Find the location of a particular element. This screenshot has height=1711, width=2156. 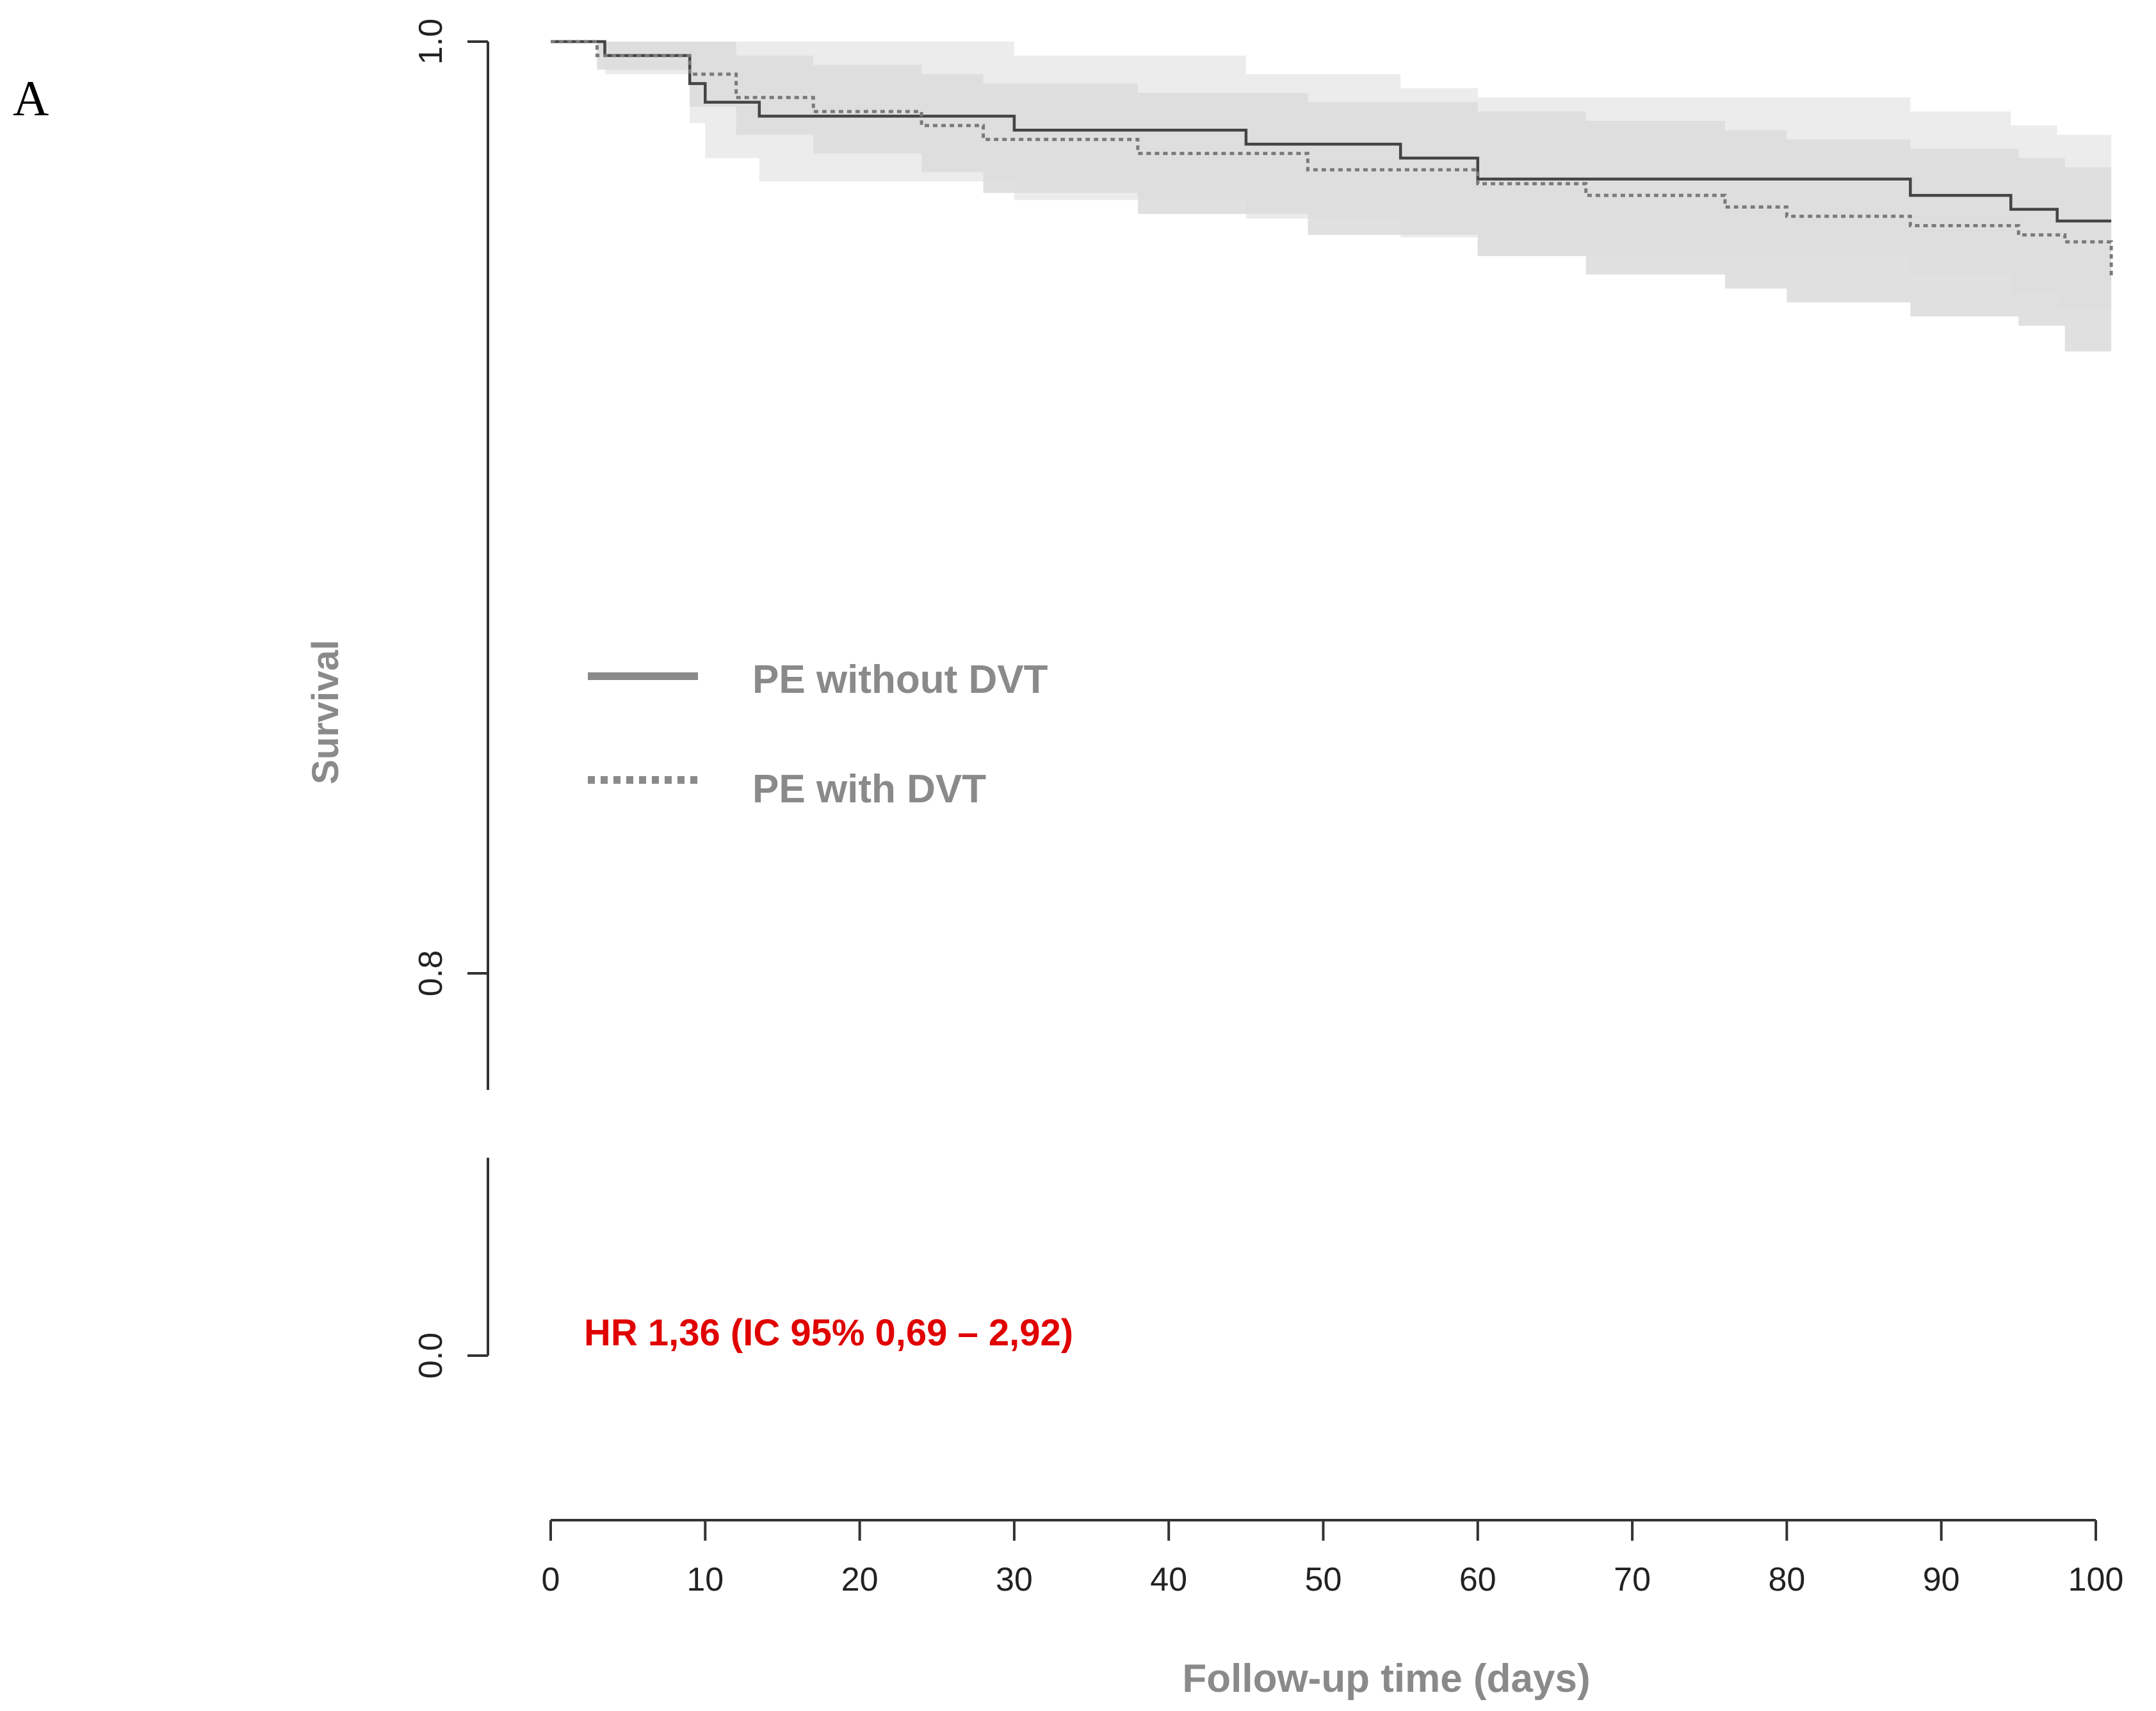

x-tick-label: 10 is located at coordinates (705, 1579).